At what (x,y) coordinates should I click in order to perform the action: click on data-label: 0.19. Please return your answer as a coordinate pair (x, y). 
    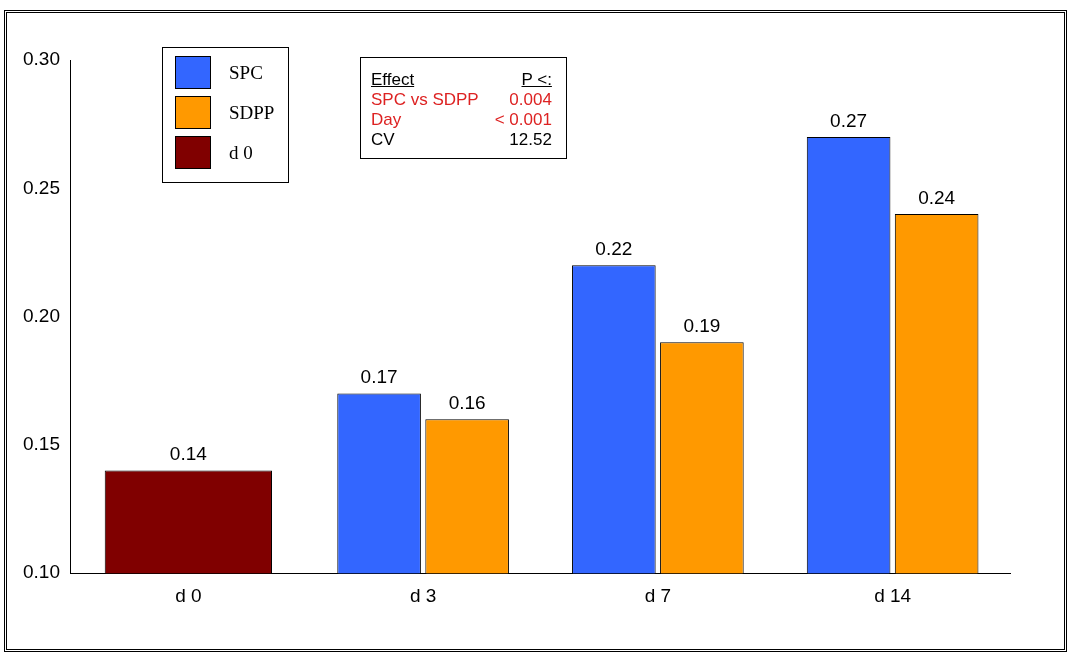
    Looking at the image, I should click on (702, 325).